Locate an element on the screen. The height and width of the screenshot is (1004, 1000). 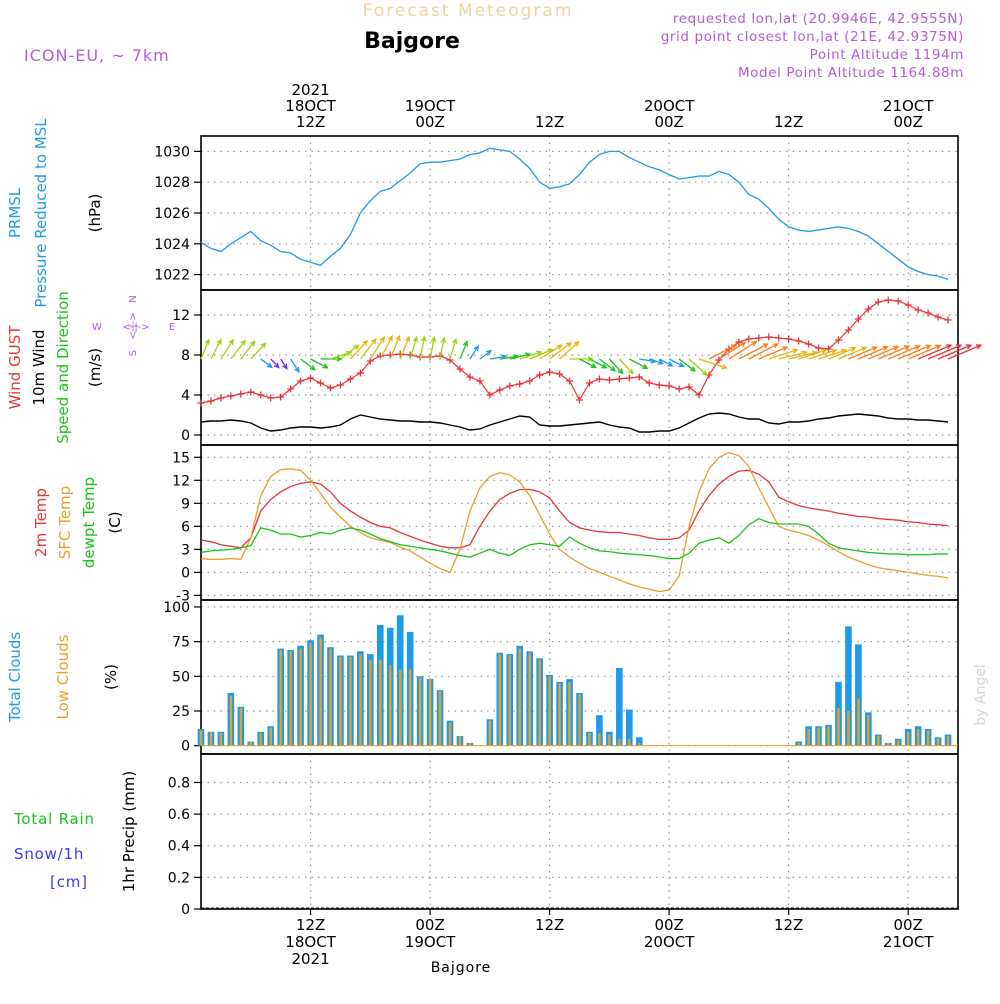
precip-legend-label: Snow/1h is located at coordinates (49, 854).